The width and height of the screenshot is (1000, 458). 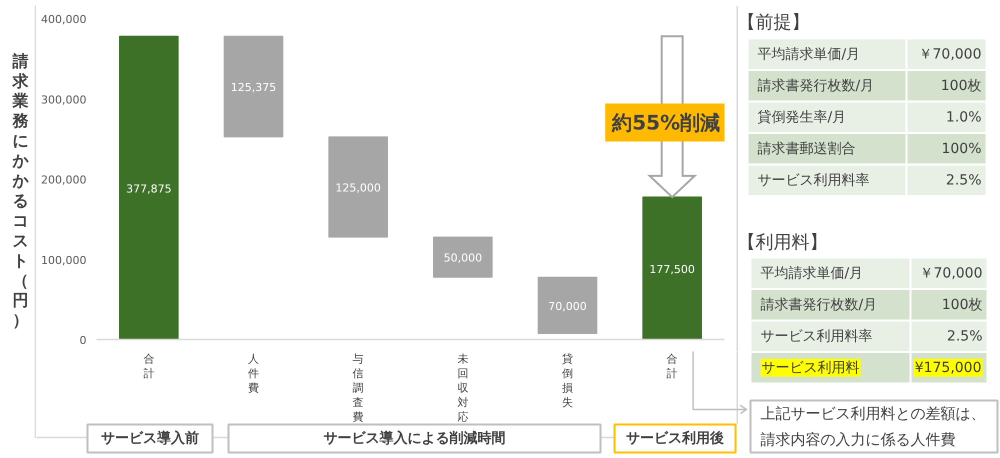 I want to click on text: サービス導入による削減時間, so click(x=415, y=438).